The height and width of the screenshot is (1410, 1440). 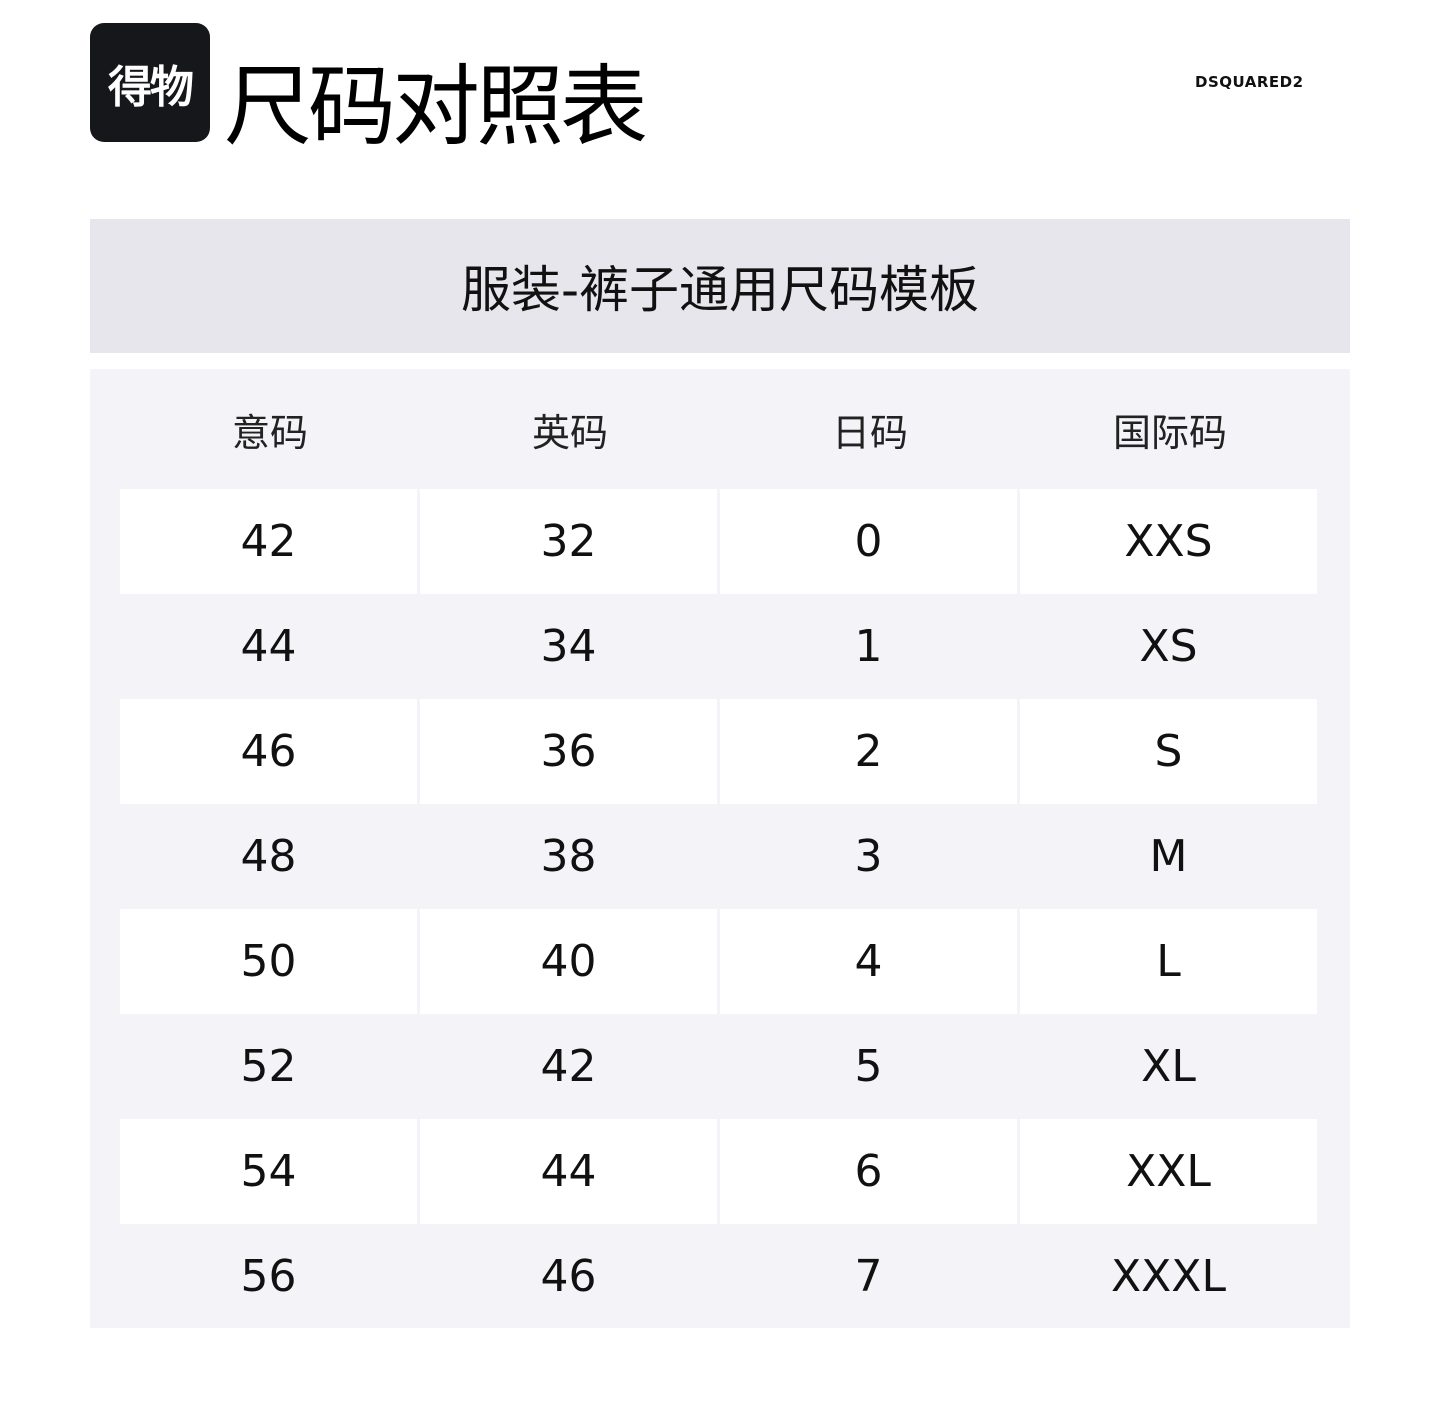 I want to click on brand-name: DSQUARED2, so click(x=1249, y=82).